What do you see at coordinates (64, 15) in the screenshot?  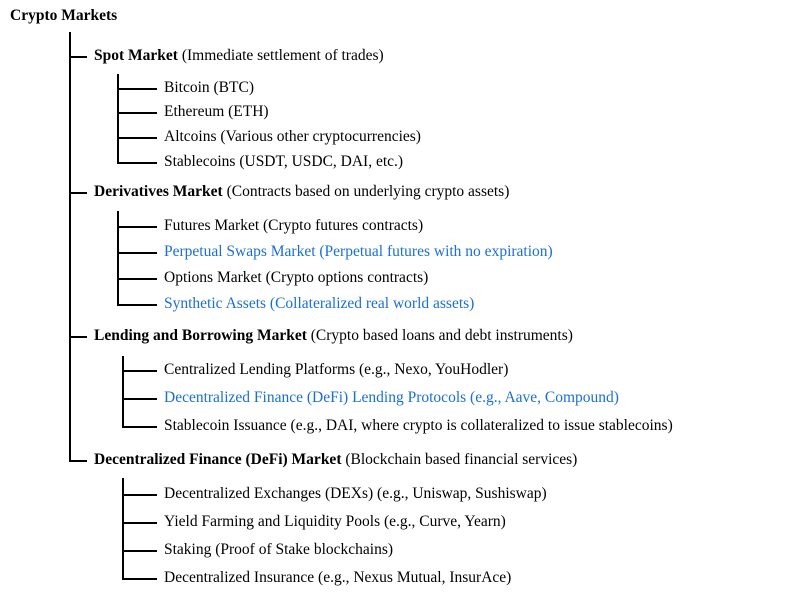 I see `tree-root-title: Crypto Markets` at bounding box center [64, 15].